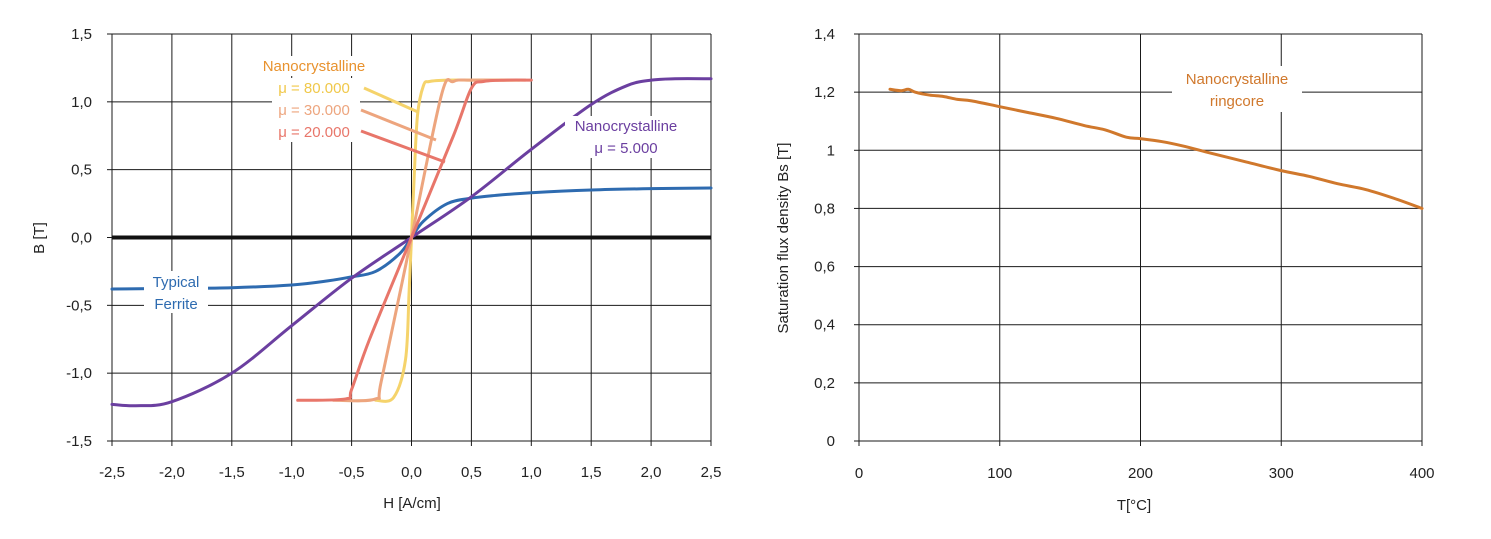  What do you see at coordinates (314, 88) in the screenshot?
I see `mu-80000-label: μ = 80.000` at bounding box center [314, 88].